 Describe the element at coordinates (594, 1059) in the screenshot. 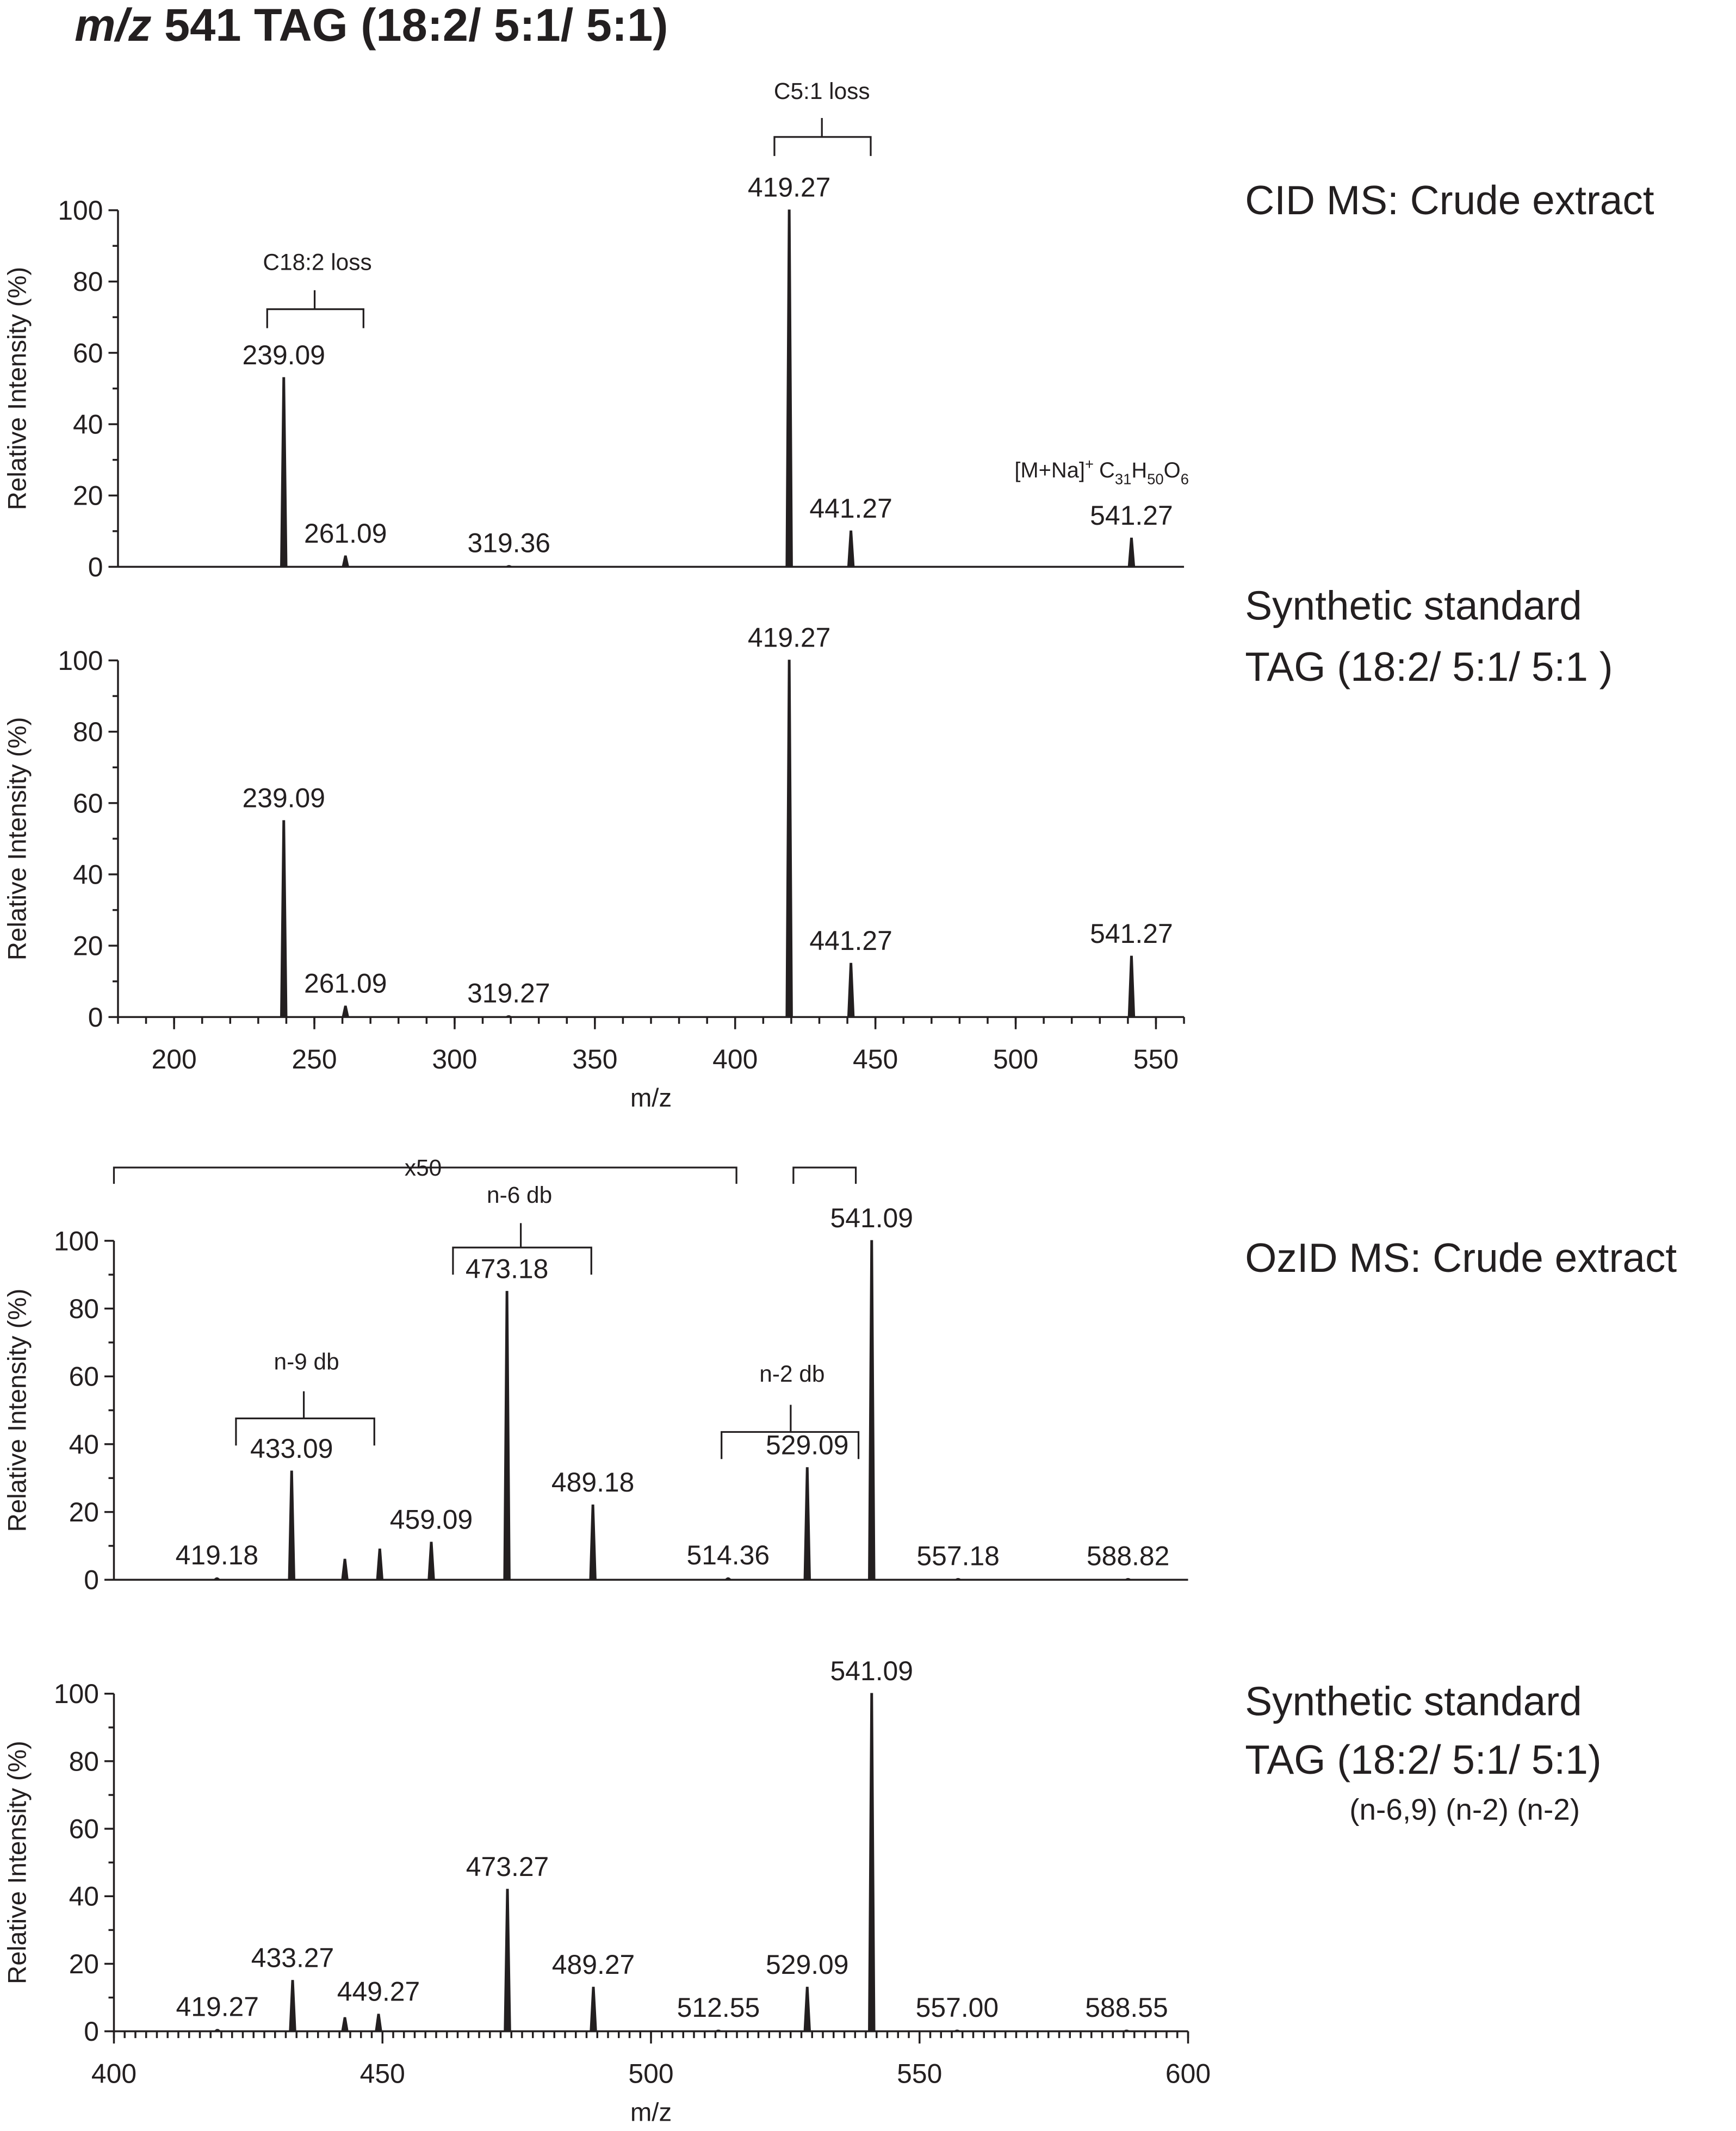

I see `x-tick-label: 350` at that location.